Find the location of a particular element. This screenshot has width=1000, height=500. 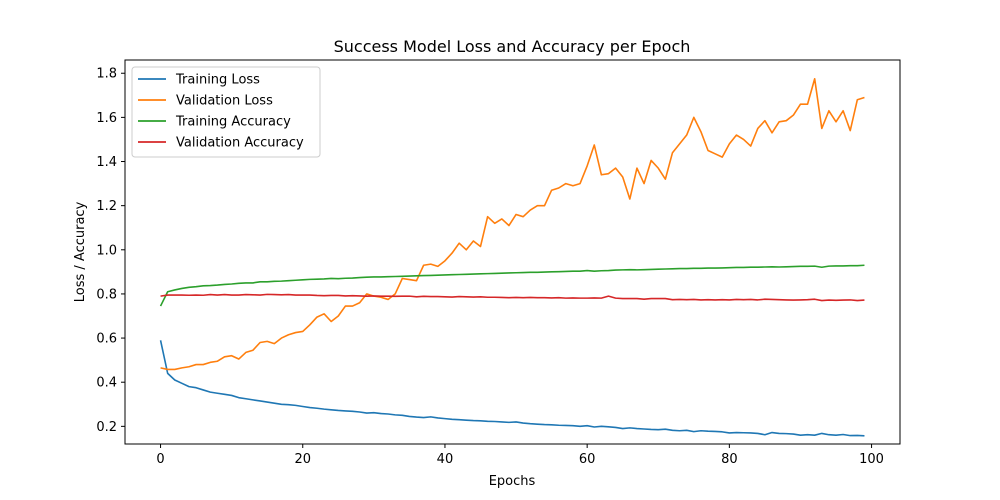

y-tick-label: 1.6 is located at coordinates (106, 118).